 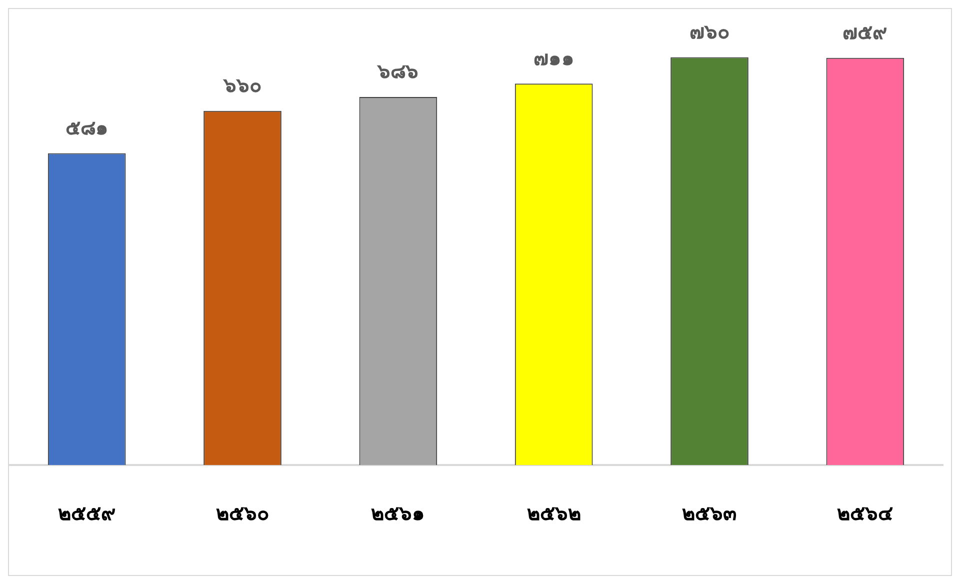 I want to click on x-tick-label: ๒๕๖๑, so click(x=398, y=513).